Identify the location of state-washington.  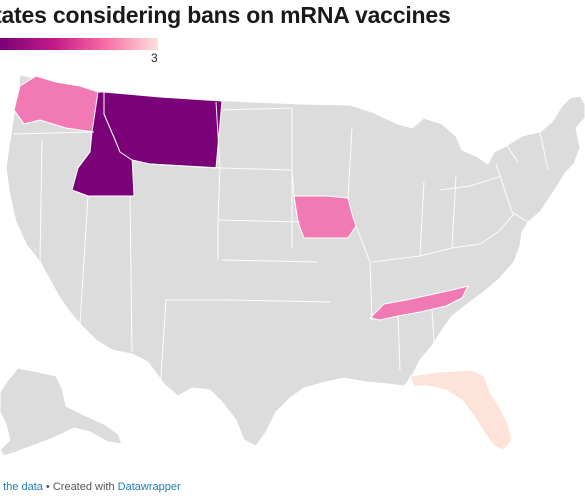
(56, 104).